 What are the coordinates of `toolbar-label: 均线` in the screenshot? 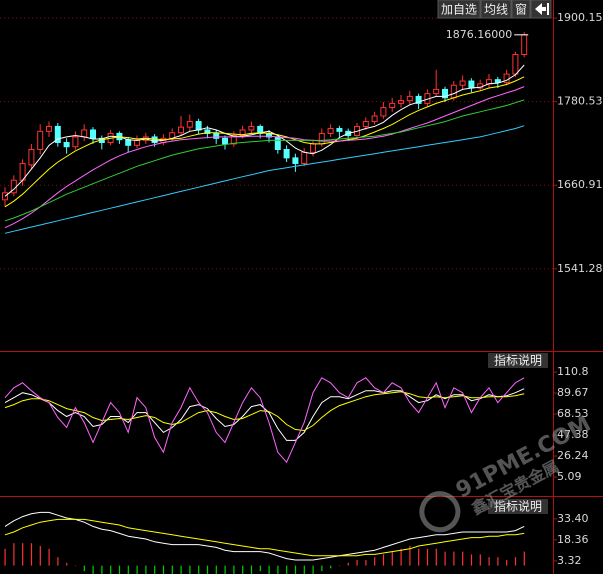 It's located at (496, 10).